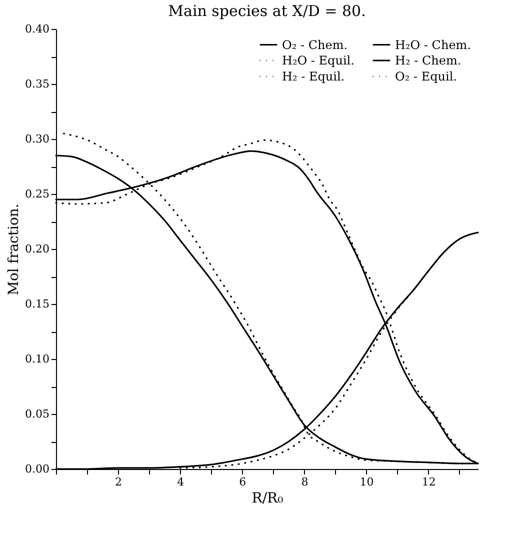 Image resolution: width=514 pixels, height=537 pixels. I want to click on legend-label: O₂ - Equil., so click(426, 77).